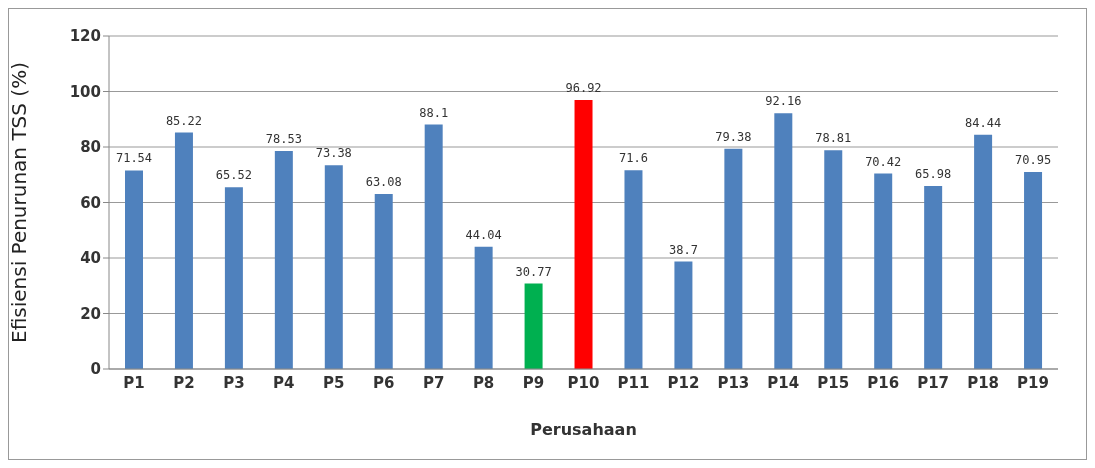  I want to click on data-label: 85.22, so click(184, 120).